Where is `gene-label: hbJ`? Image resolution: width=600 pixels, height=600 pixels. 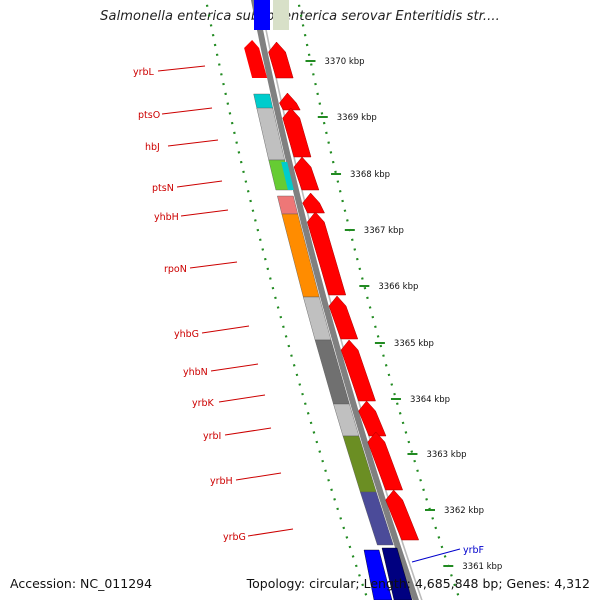 gene-label: hbJ is located at coordinates (152, 147).